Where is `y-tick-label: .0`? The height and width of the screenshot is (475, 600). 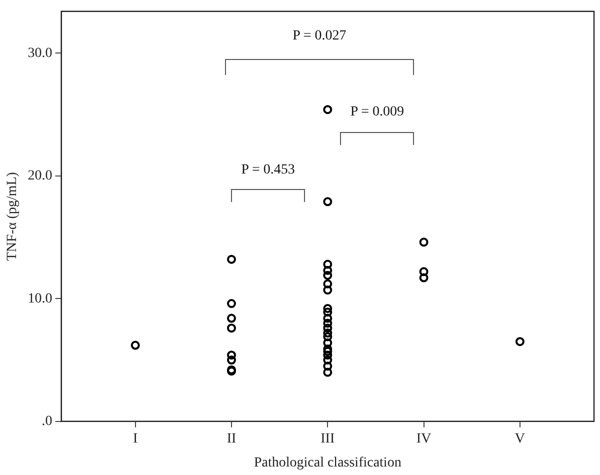
y-tick-label: .0 is located at coordinates (47, 422).